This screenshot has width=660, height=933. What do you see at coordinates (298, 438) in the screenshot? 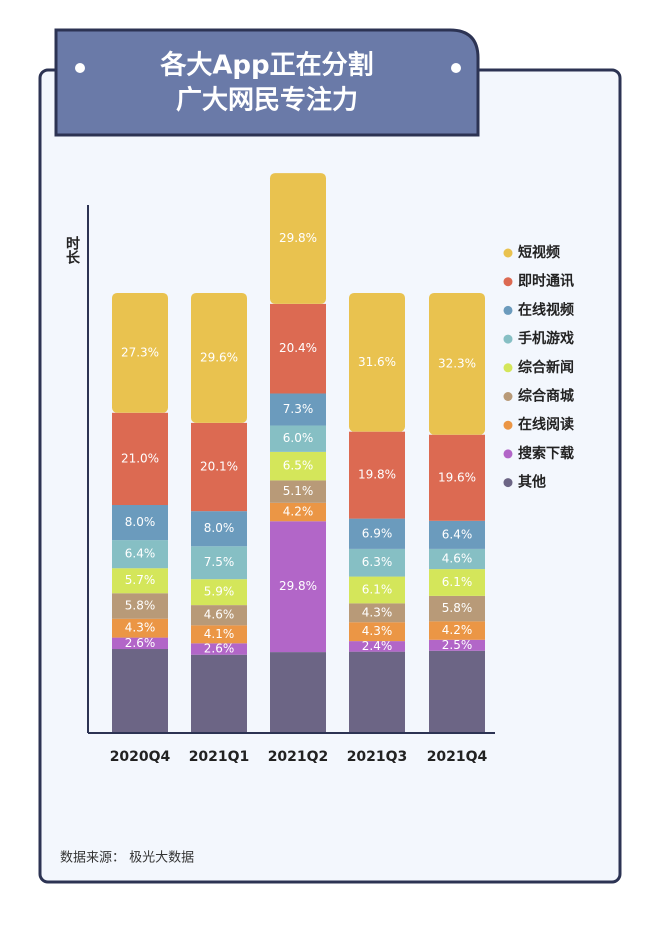
I see `data-label: 6.0%` at bounding box center [298, 438].